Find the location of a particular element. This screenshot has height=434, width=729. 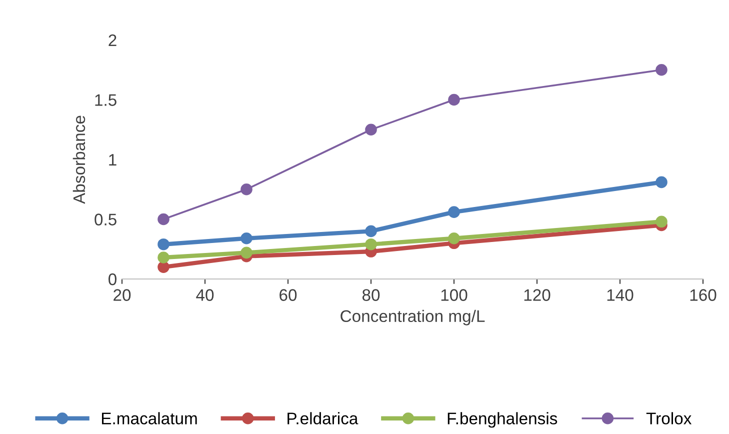

y-axis-title: Absorbance is located at coordinates (79, 160).